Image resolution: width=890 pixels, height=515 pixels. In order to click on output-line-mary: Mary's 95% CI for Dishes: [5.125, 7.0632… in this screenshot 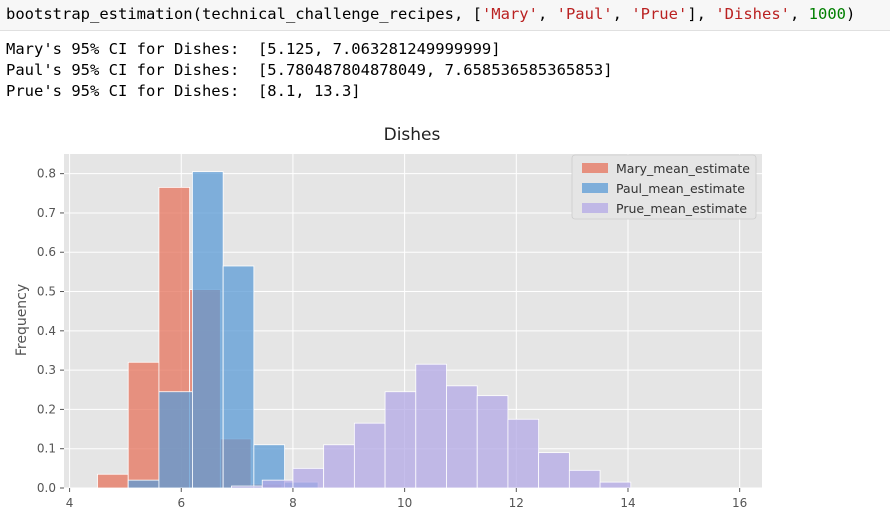, I will do `click(253, 49)`.